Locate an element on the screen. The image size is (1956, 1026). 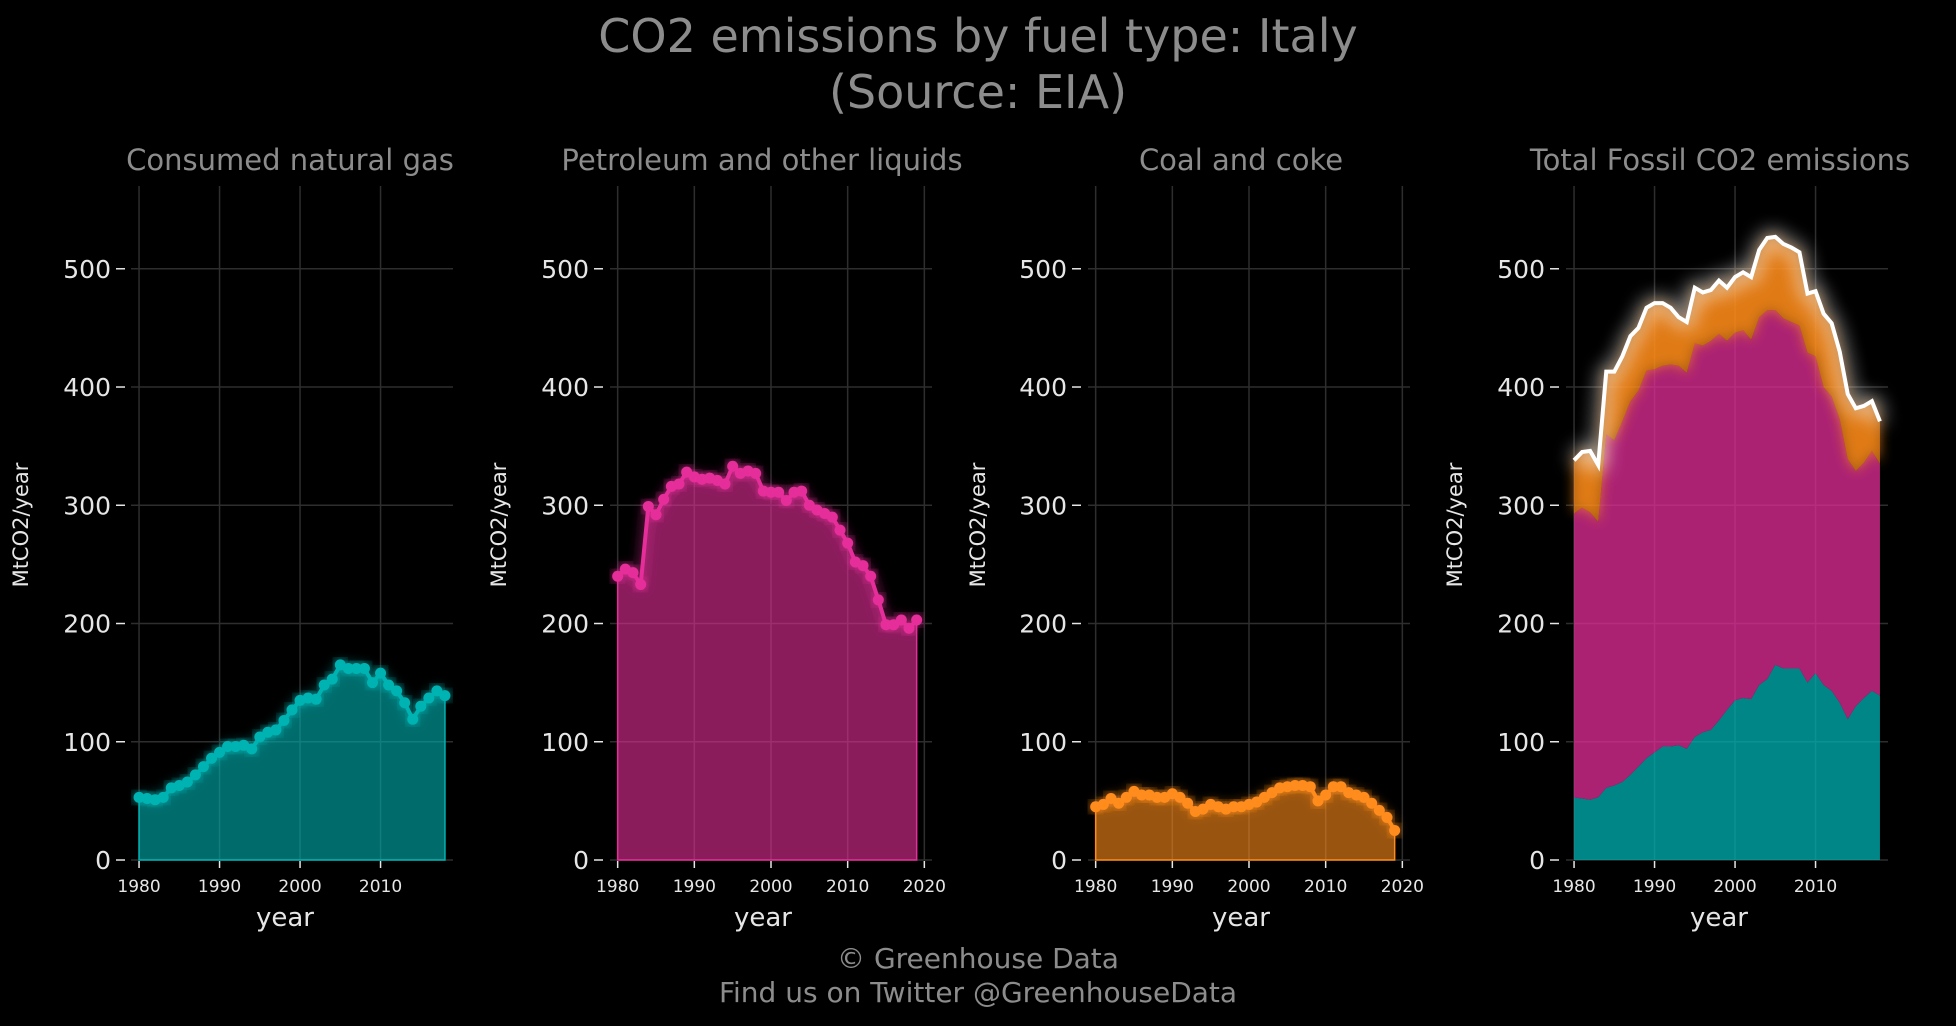
title-line-2: (Source: EIA) is located at coordinates (978, 92).